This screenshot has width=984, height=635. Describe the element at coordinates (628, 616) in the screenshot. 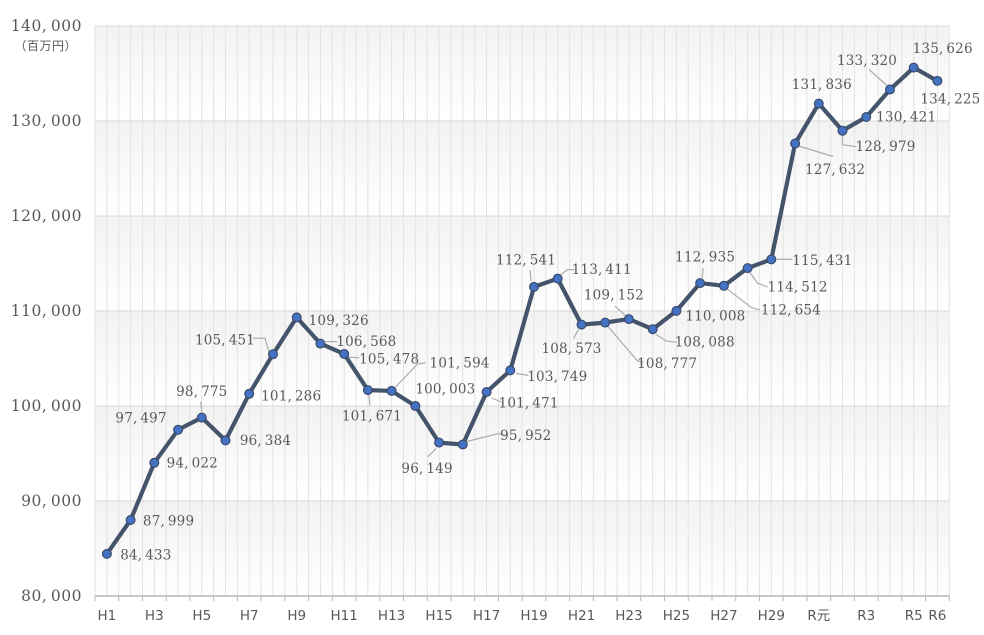

I see `x-tick-label: H23` at that location.